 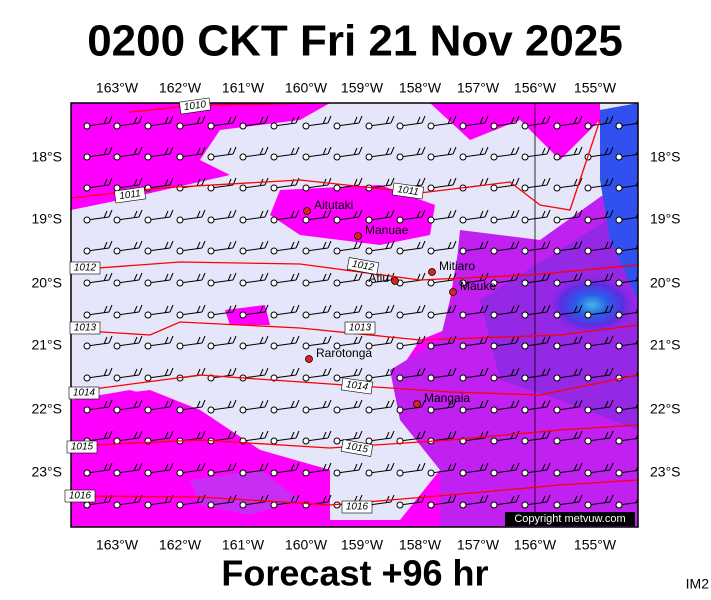 I want to click on island-name: Mitiaro, so click(x=457, y=266).